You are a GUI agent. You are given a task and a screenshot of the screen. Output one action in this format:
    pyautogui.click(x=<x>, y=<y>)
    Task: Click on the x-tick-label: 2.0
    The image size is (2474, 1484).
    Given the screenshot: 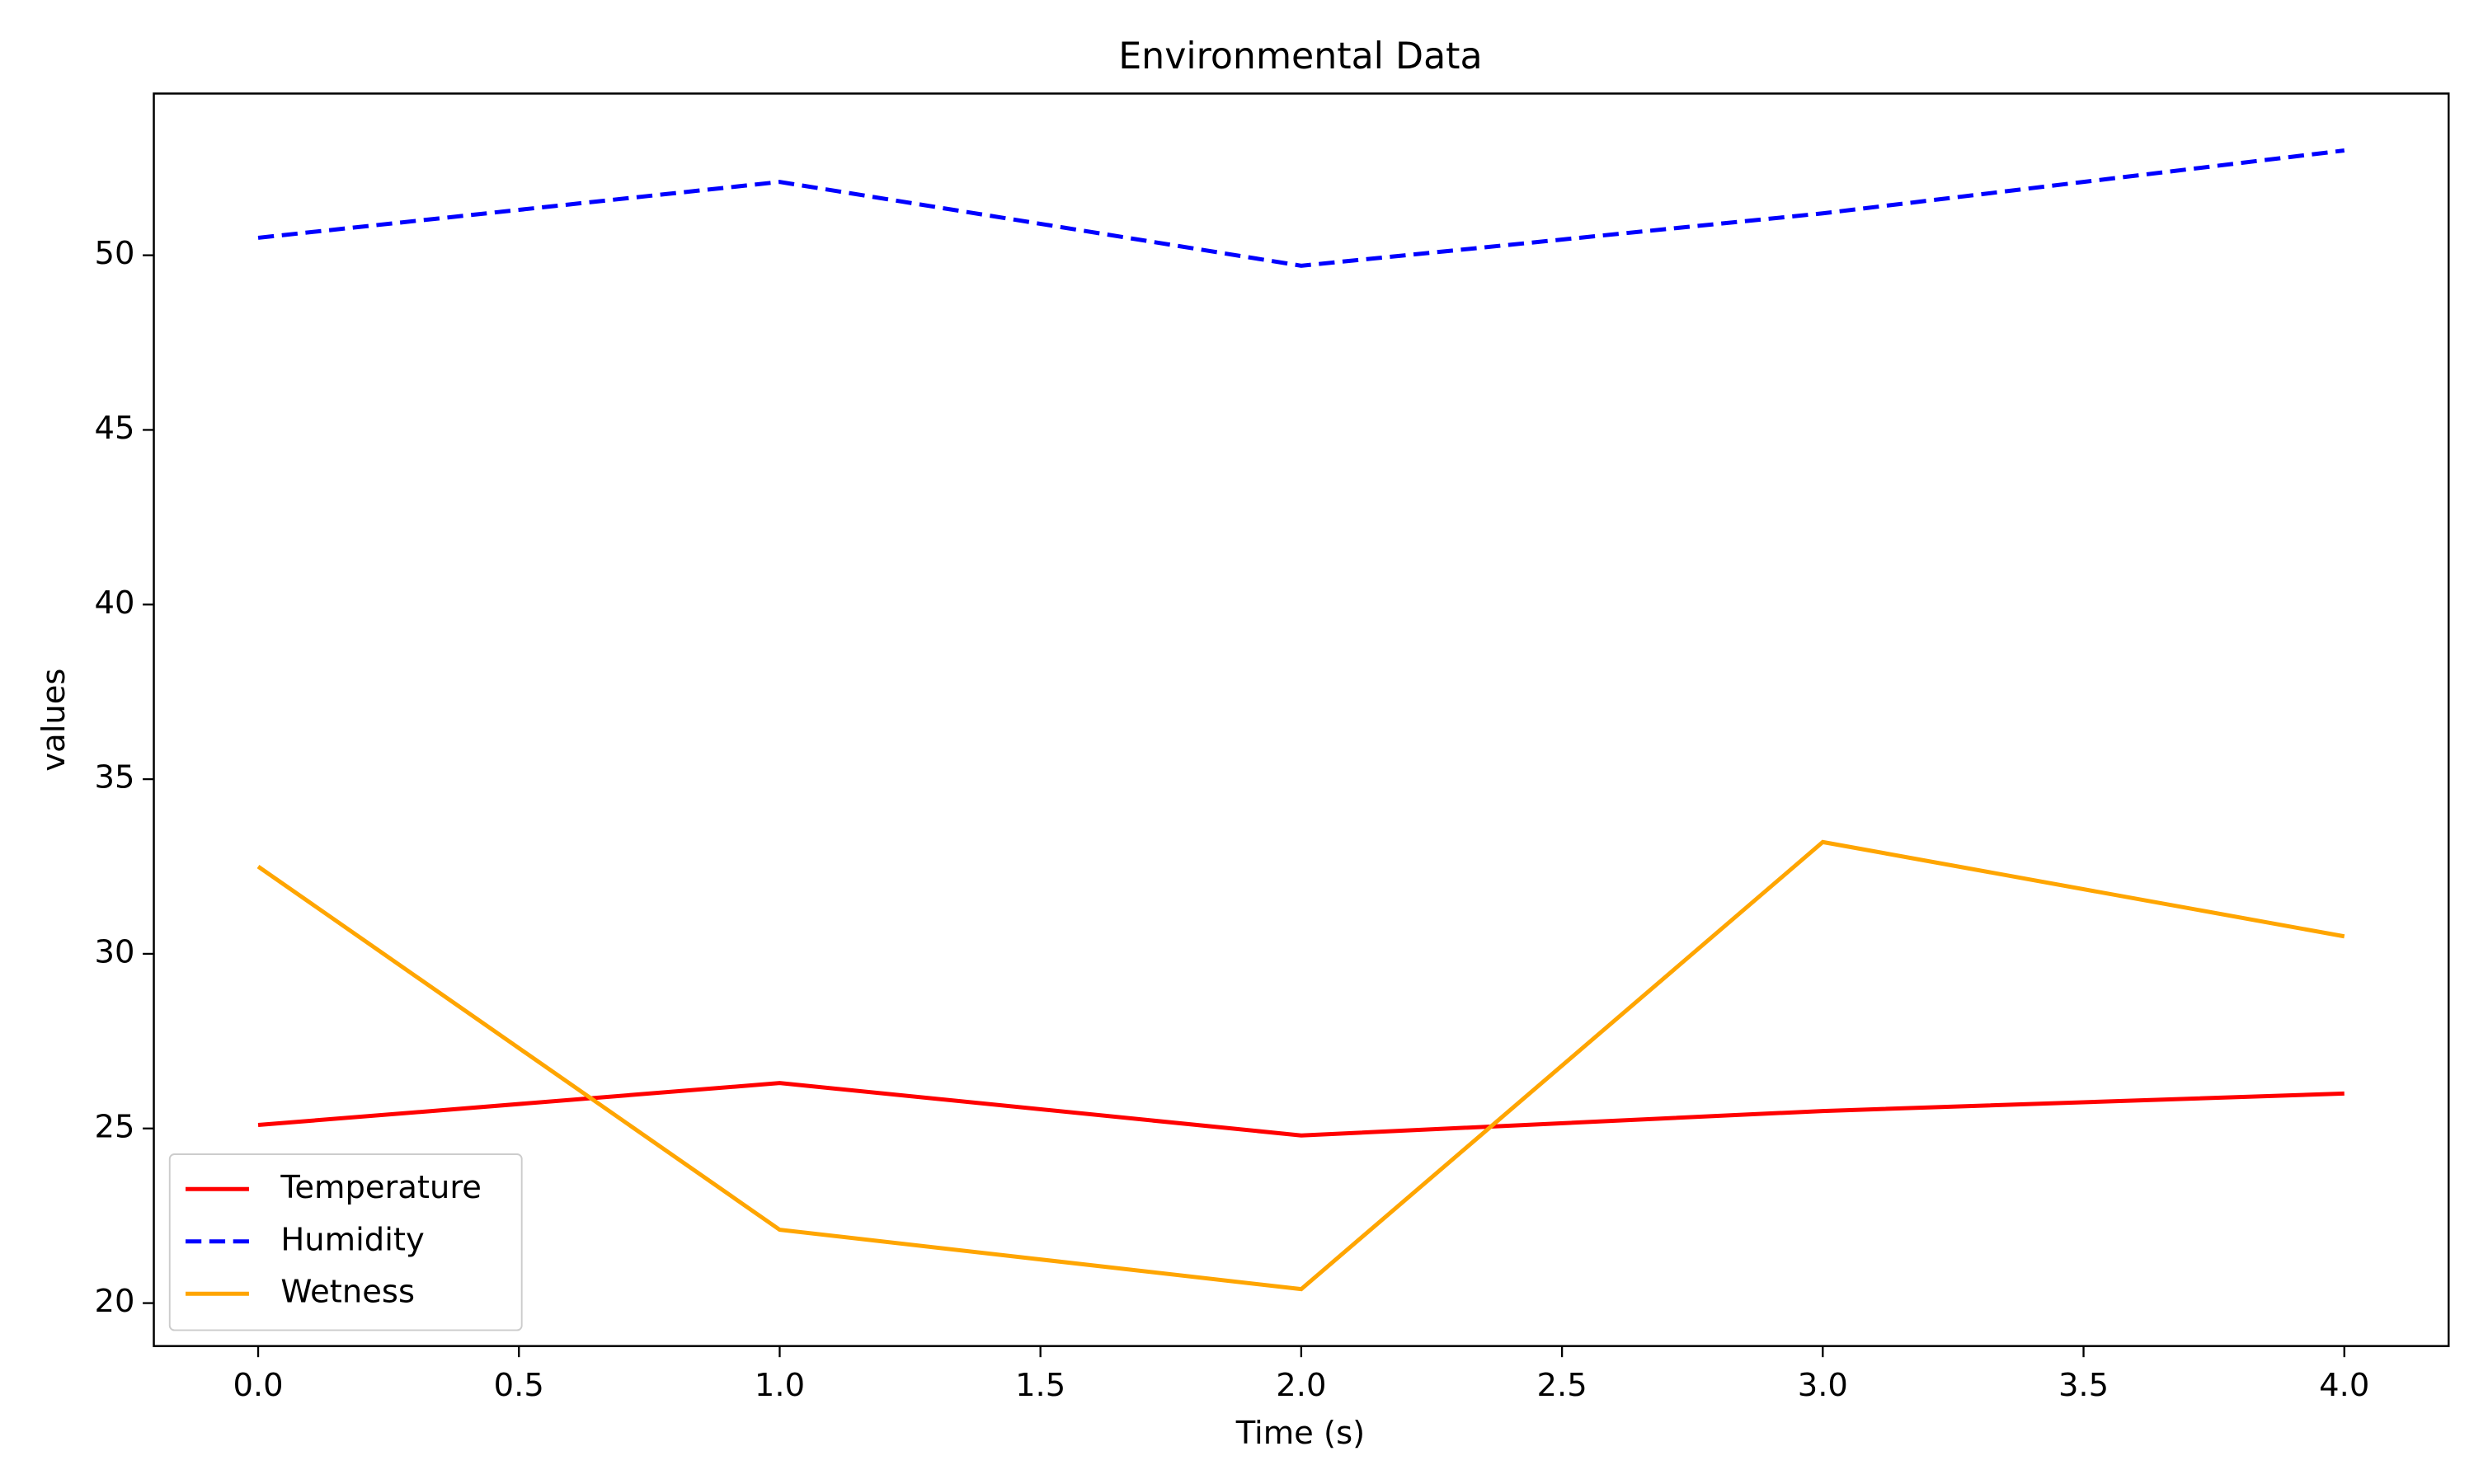 What is the action you would take?
    pyautogui.click(x=1301, y=1385)
    